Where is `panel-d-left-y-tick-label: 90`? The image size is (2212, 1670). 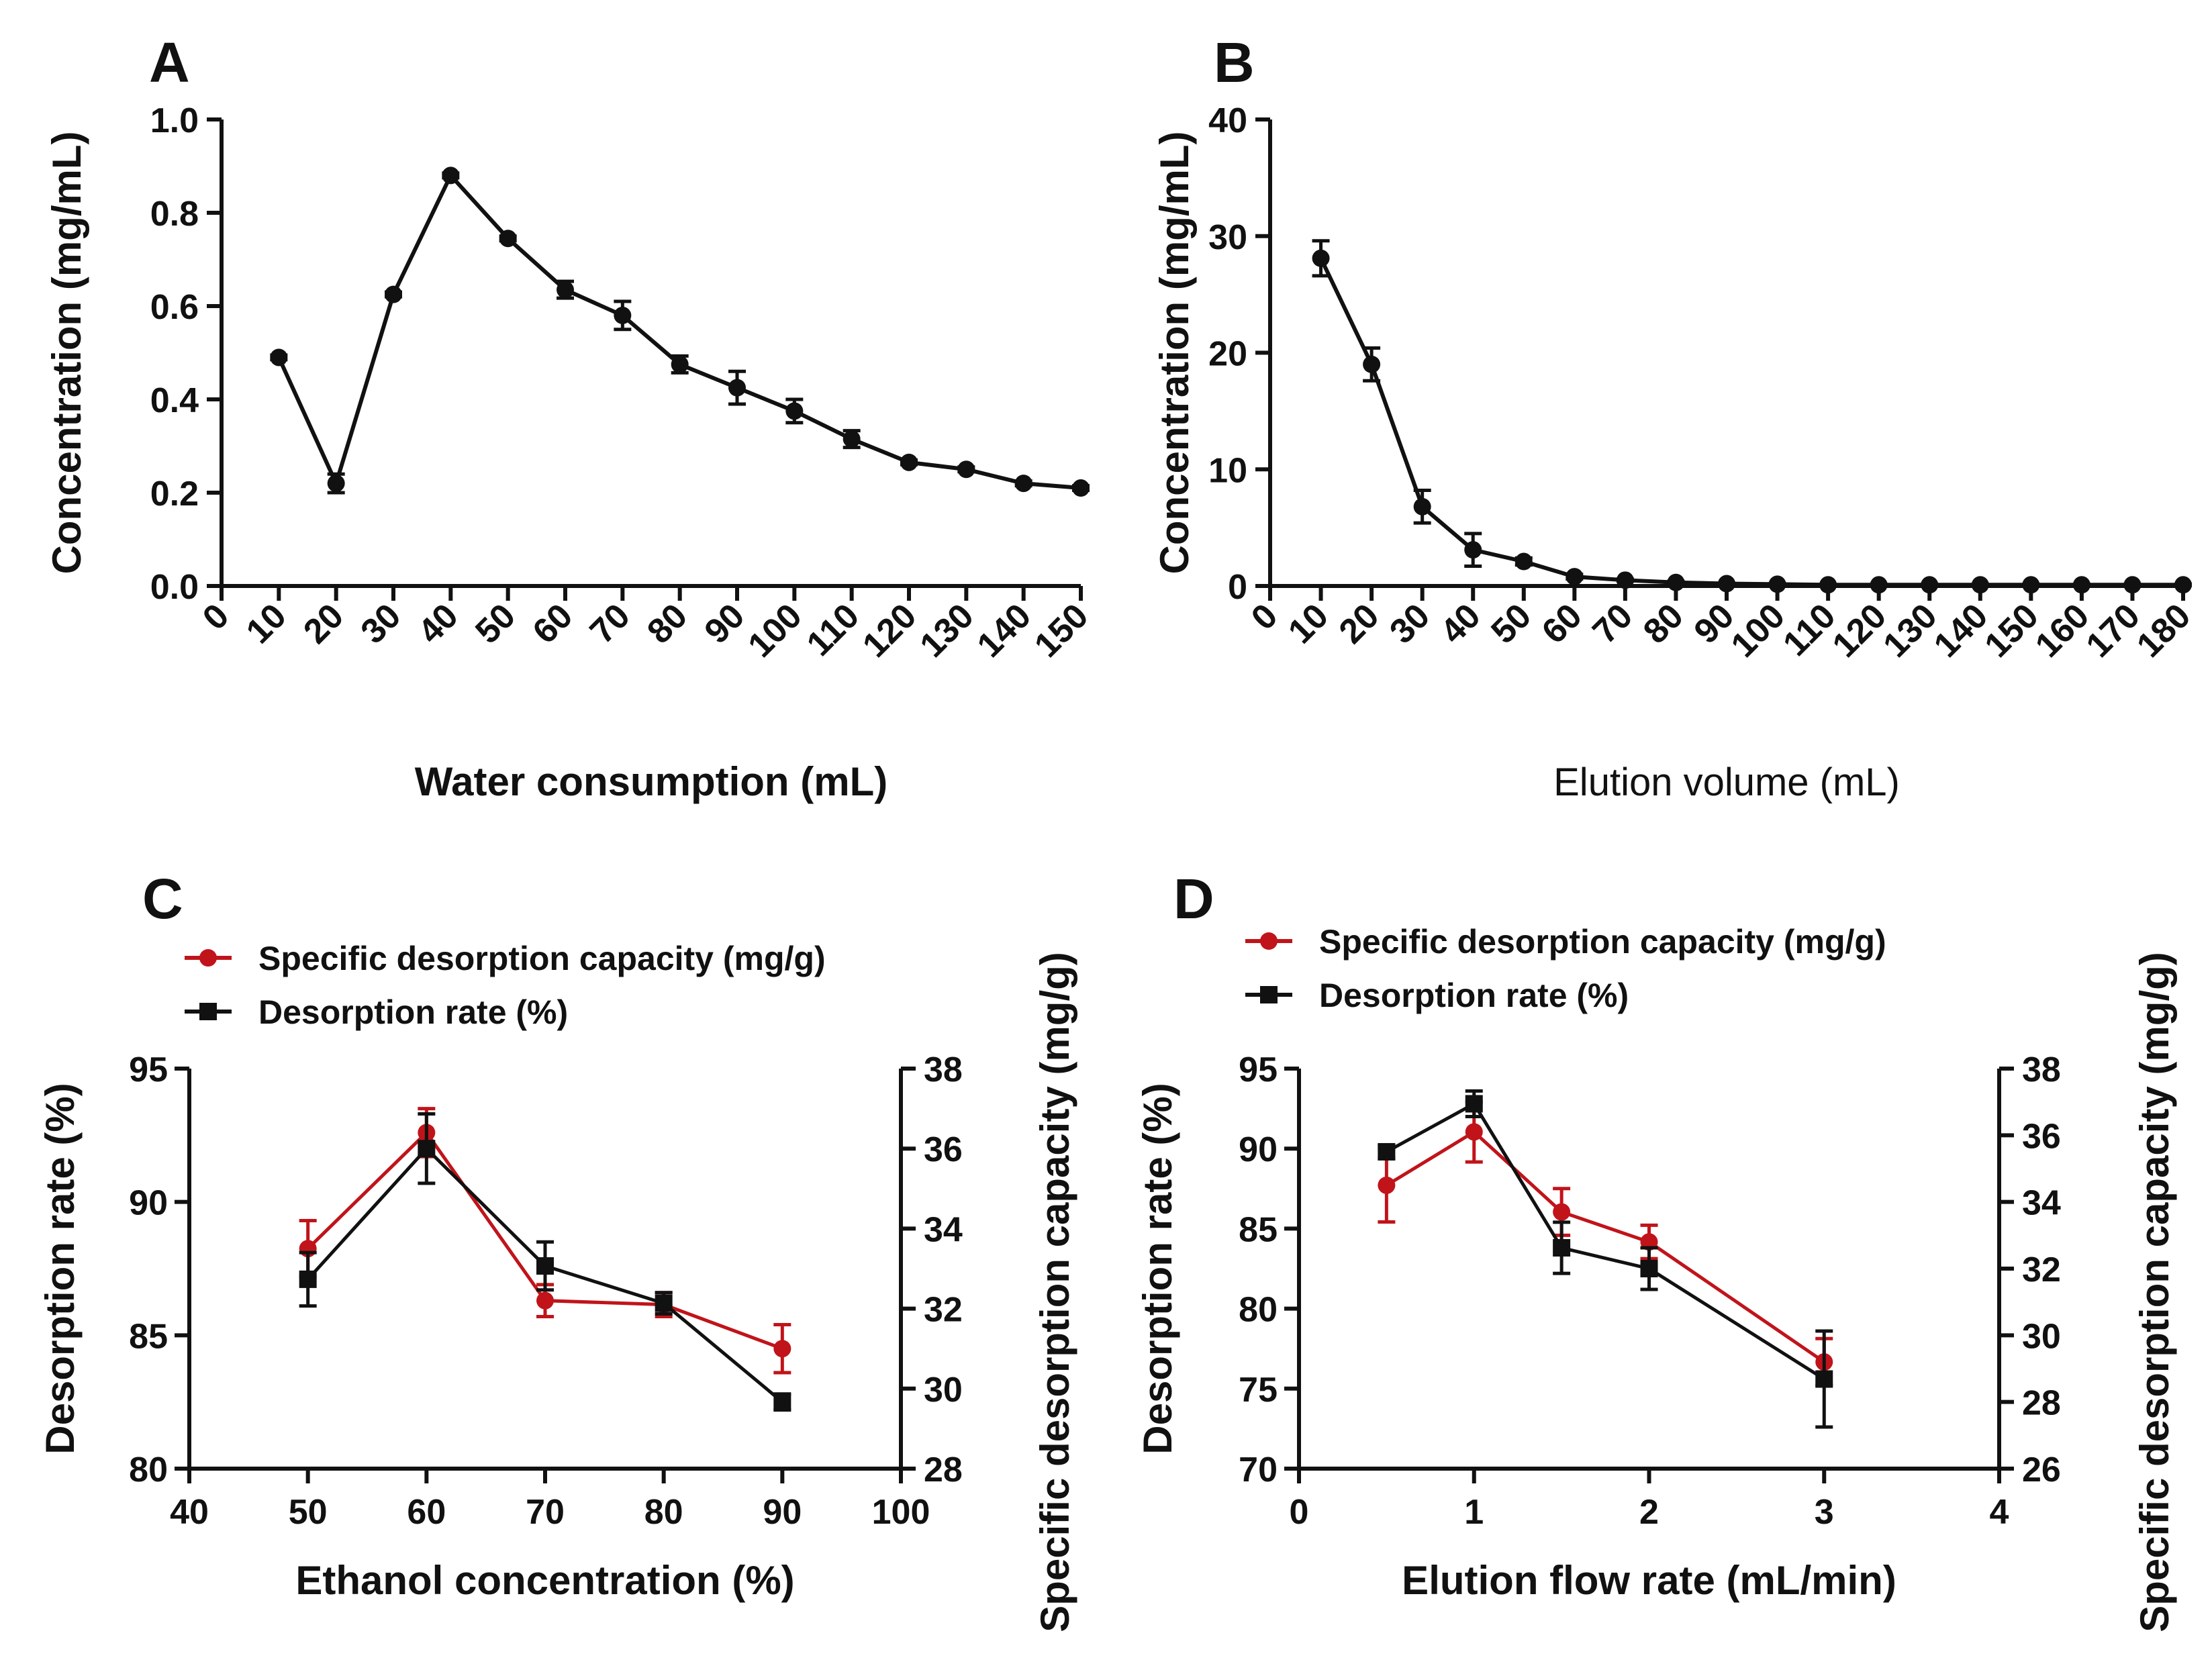
panel-d-left-y-tick-label: 90 is located at coordinates (1259, 1149).